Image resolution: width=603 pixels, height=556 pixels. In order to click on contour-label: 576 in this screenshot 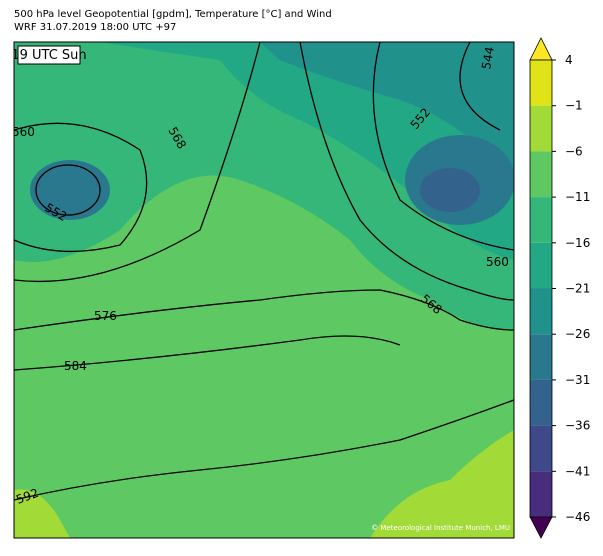, I will do `click(105, 316)`.